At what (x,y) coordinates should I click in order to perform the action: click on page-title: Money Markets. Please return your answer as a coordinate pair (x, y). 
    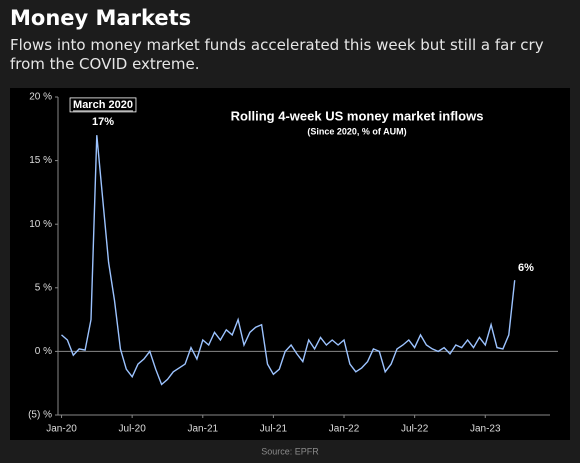
    Looking at the image, I should click on (101, 18).